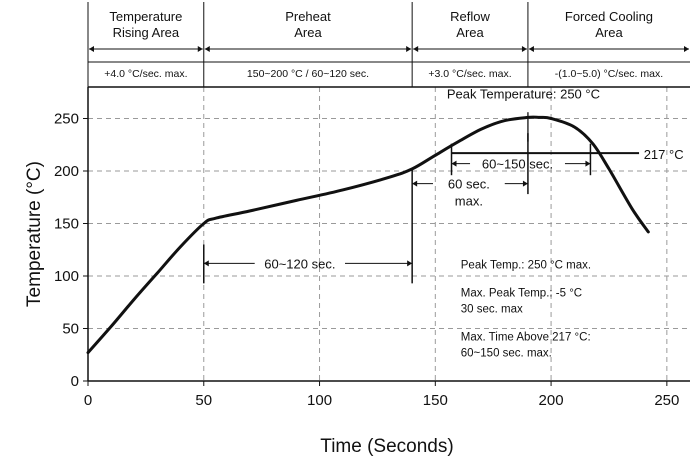  Describe the element at coordinates (469, 201) in the screenshot. I see `reflow-time-label-b: max.` at that location.